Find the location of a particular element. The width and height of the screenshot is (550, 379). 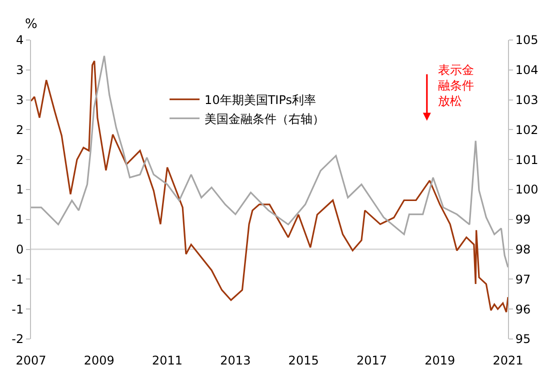

y2-tick-label: 101 is located at coordinates (526, 159).